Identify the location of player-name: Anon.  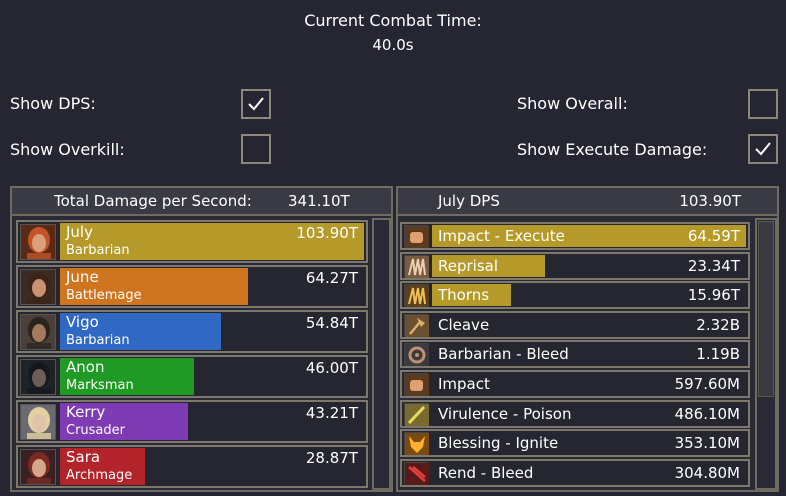
(85, 367).